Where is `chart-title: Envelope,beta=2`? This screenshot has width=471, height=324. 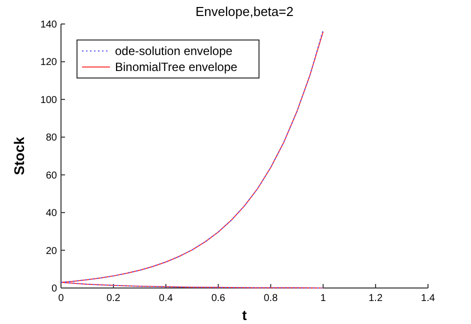 chart-title: Envelope,beta=2 is located at coordinates (245, 11).